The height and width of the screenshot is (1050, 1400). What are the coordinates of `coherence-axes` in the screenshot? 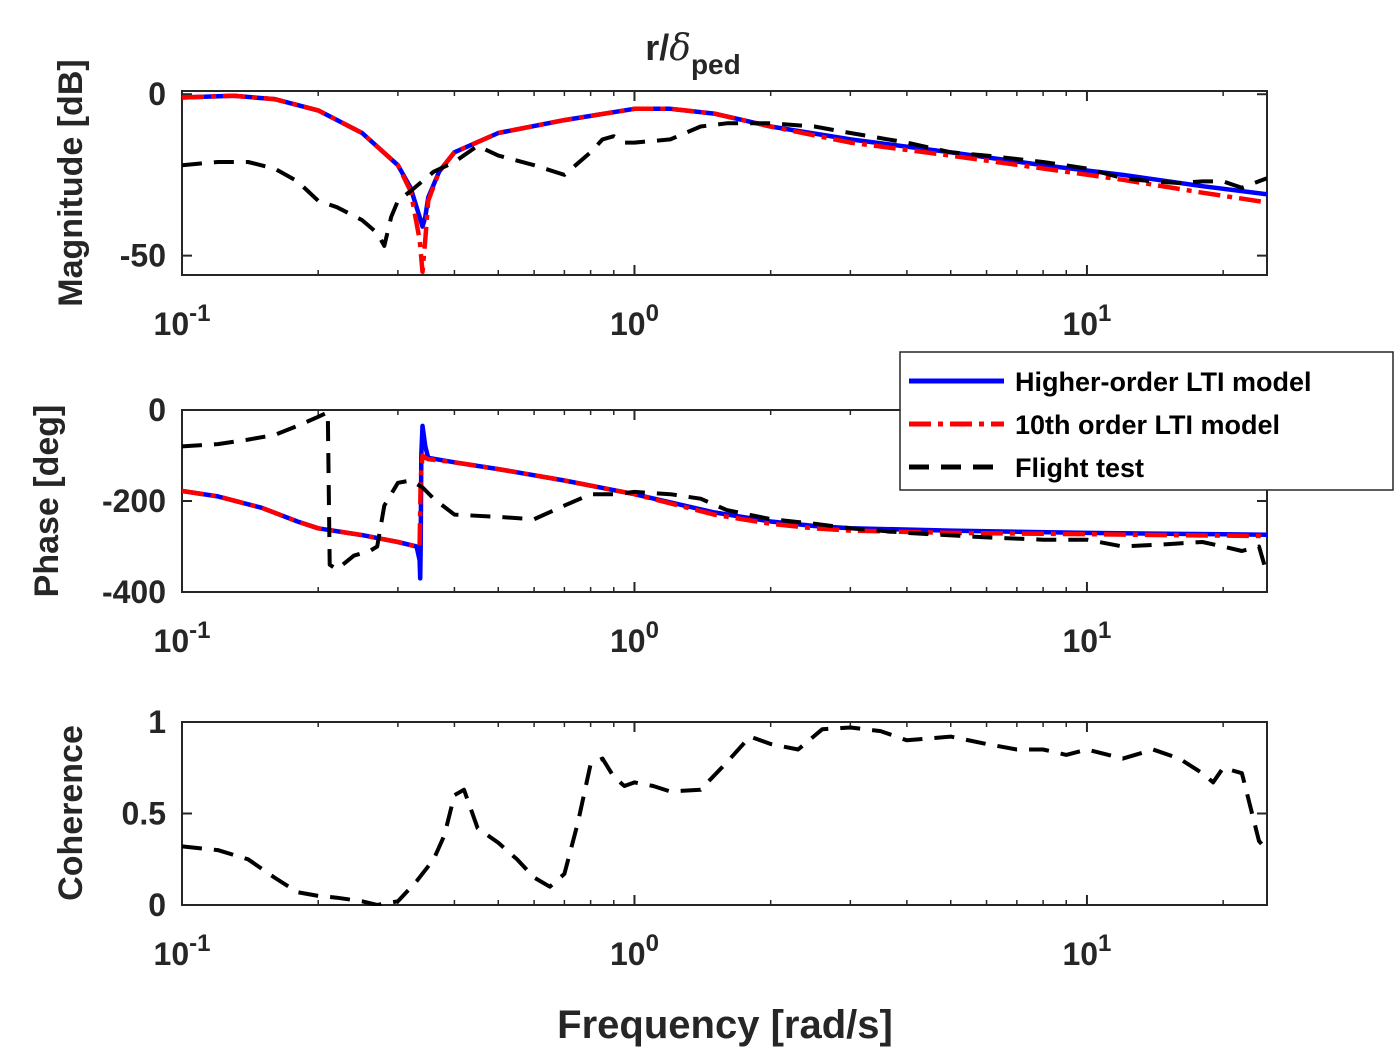 It's located at (724, 813).